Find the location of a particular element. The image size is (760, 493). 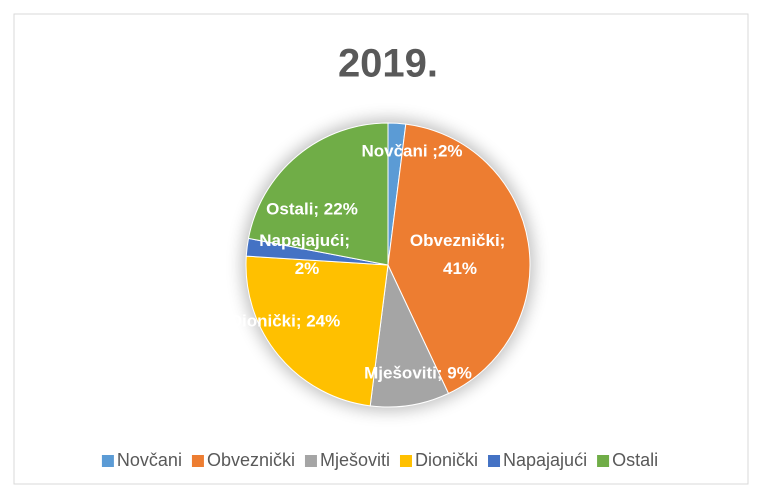

legend-label: Obveznički is located at coordinates (251, 460).